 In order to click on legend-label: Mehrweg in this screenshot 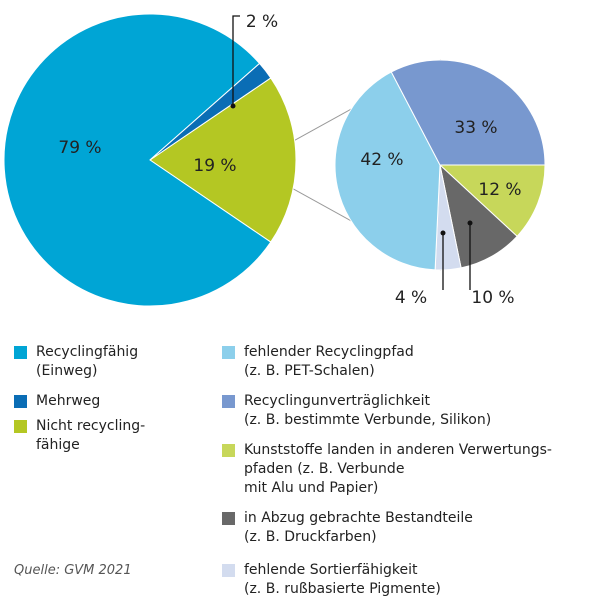, I will do `click(68, 401)`.